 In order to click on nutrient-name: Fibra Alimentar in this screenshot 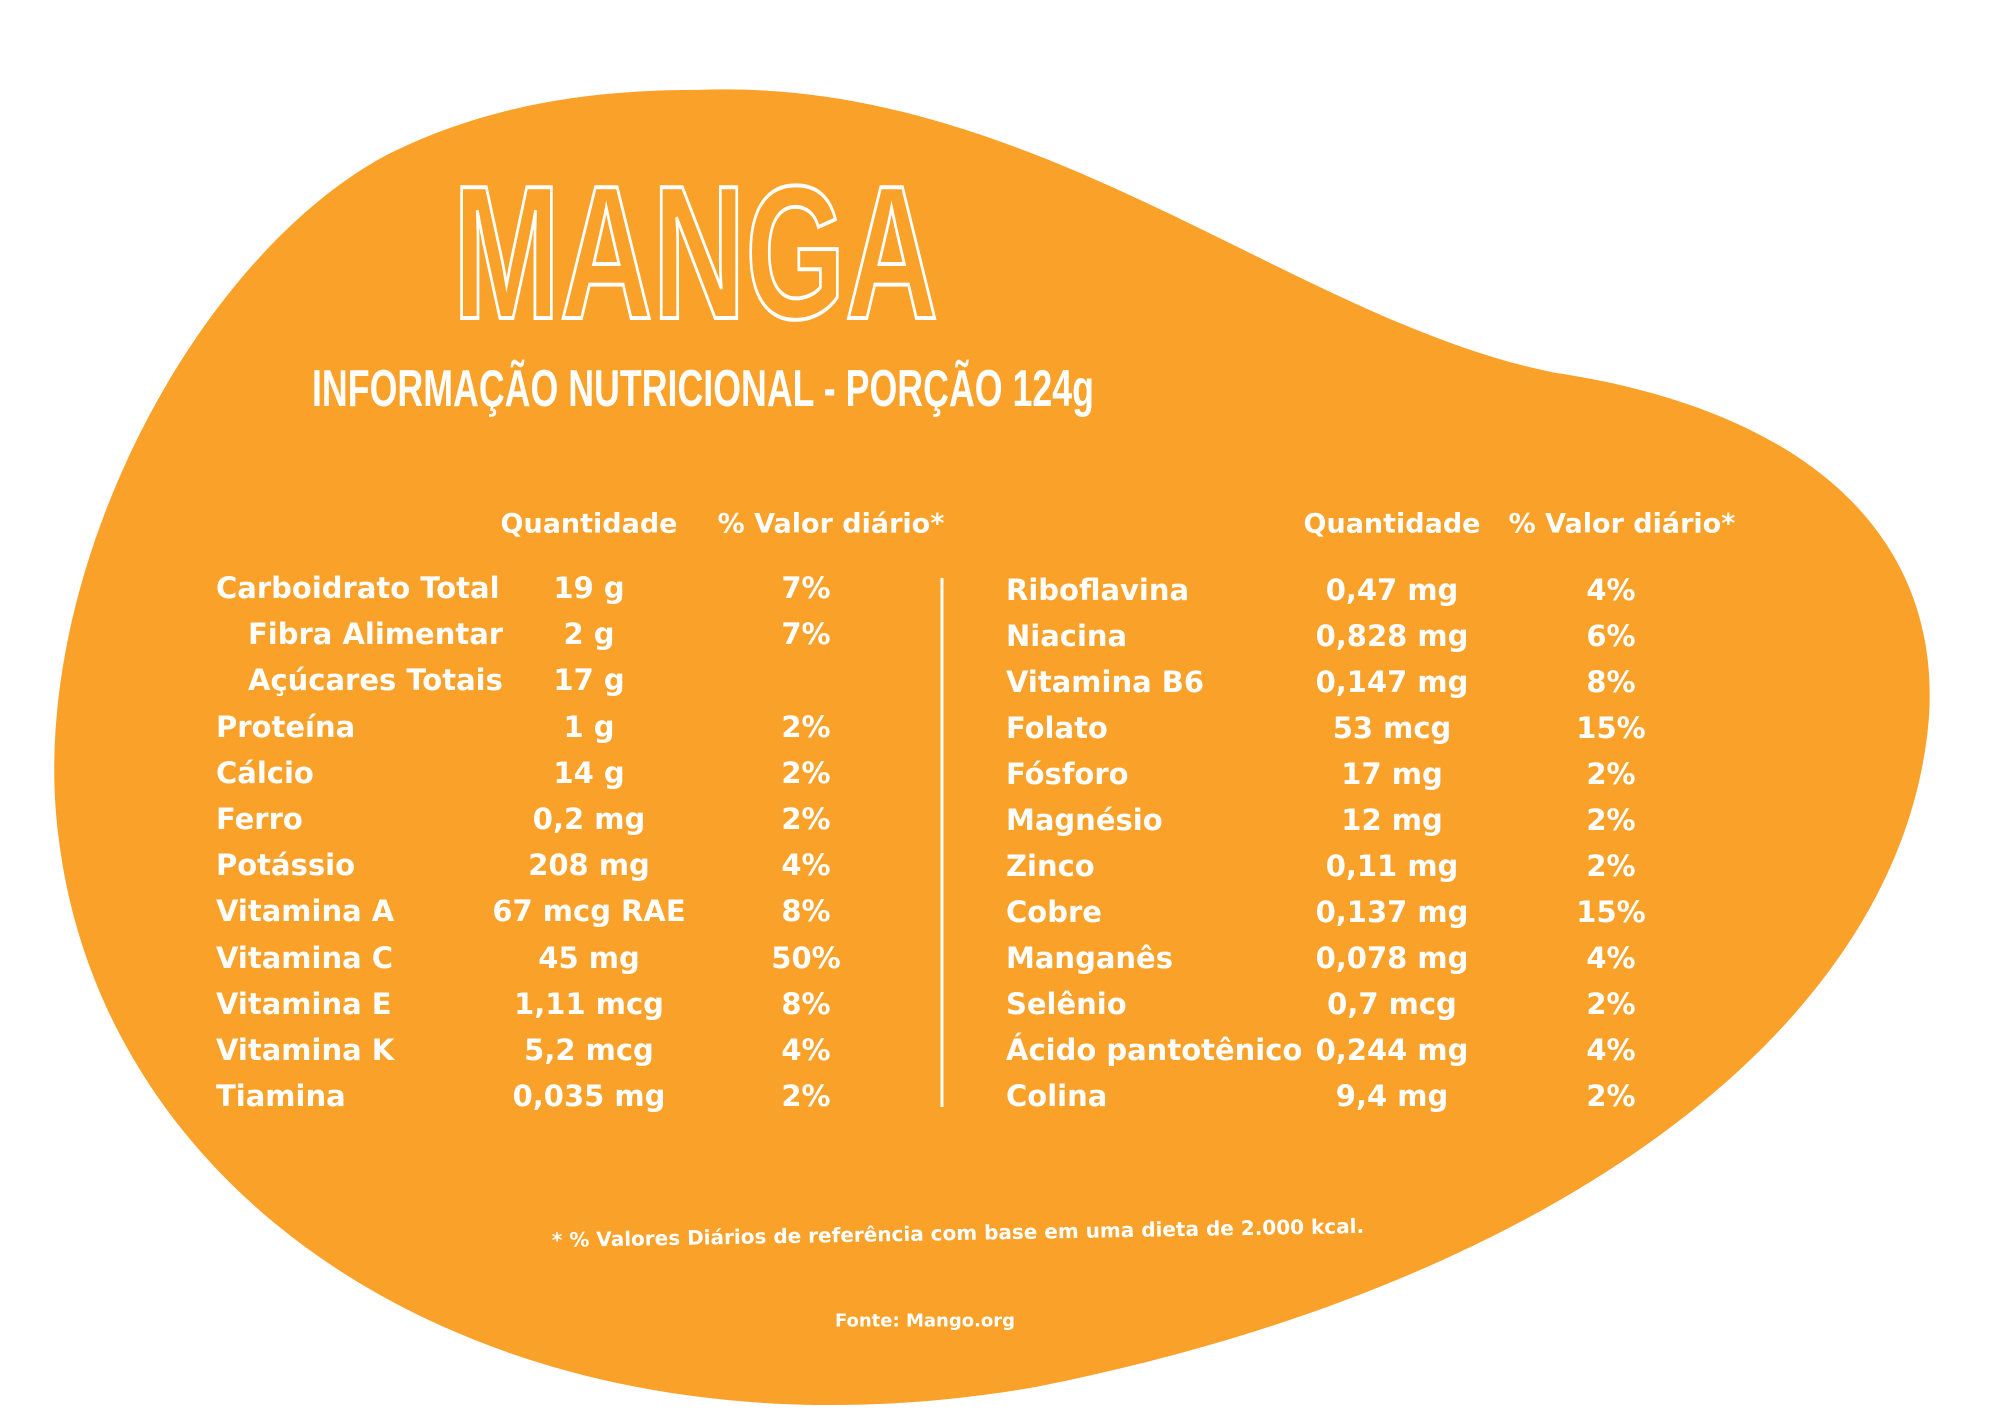, I will do `click(376, 634)`.